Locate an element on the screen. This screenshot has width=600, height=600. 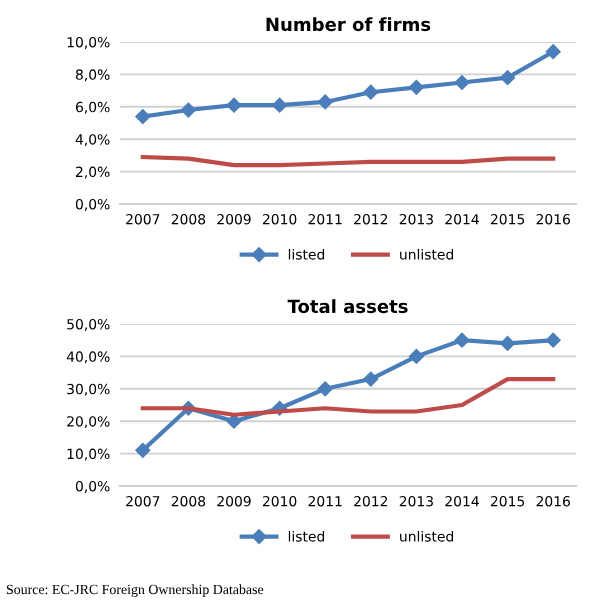
chart-title: Number of firms is located at coordinates (348, 24).